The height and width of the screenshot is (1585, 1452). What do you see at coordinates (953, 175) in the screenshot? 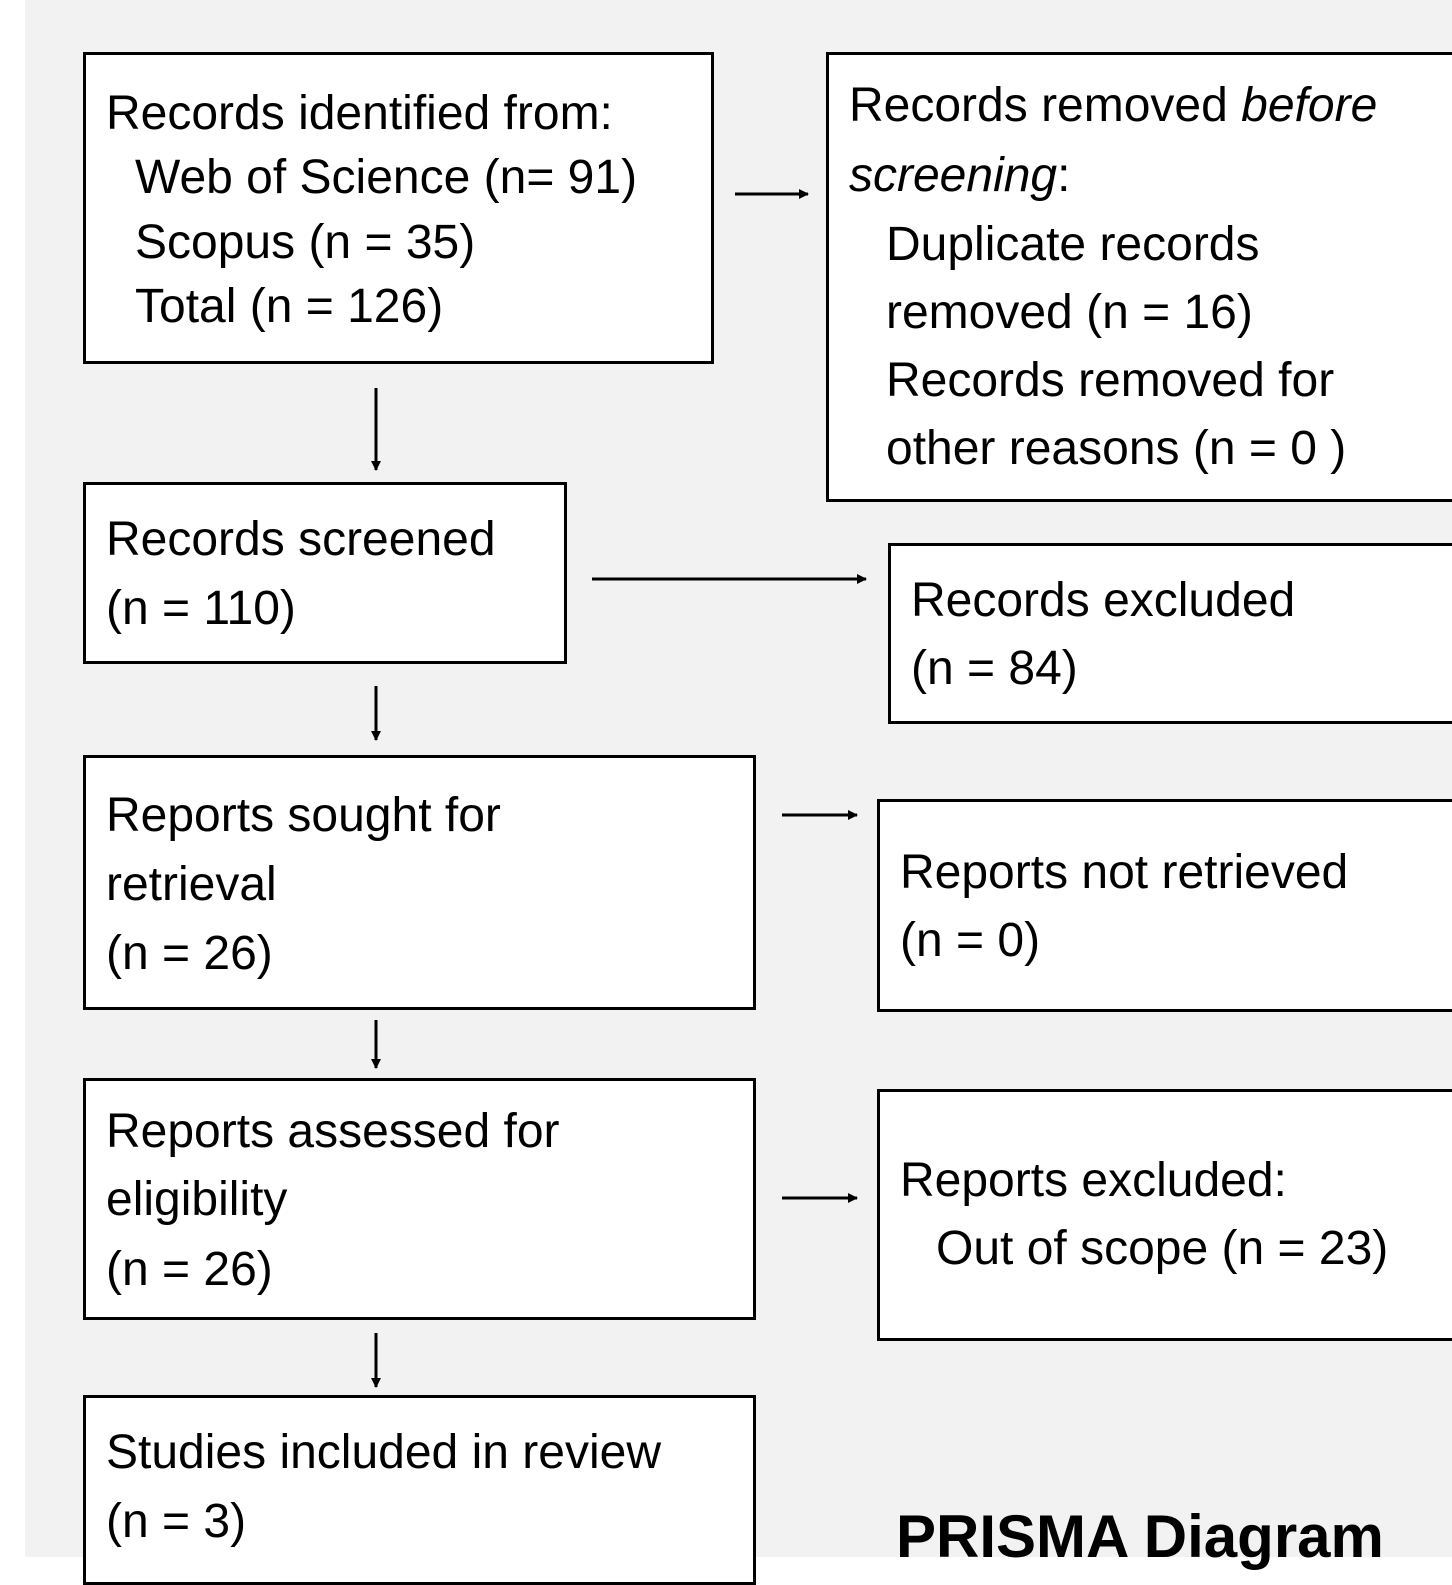
I see `removed-before-heading-em-screening: screening` at bounding box center [953, 175].